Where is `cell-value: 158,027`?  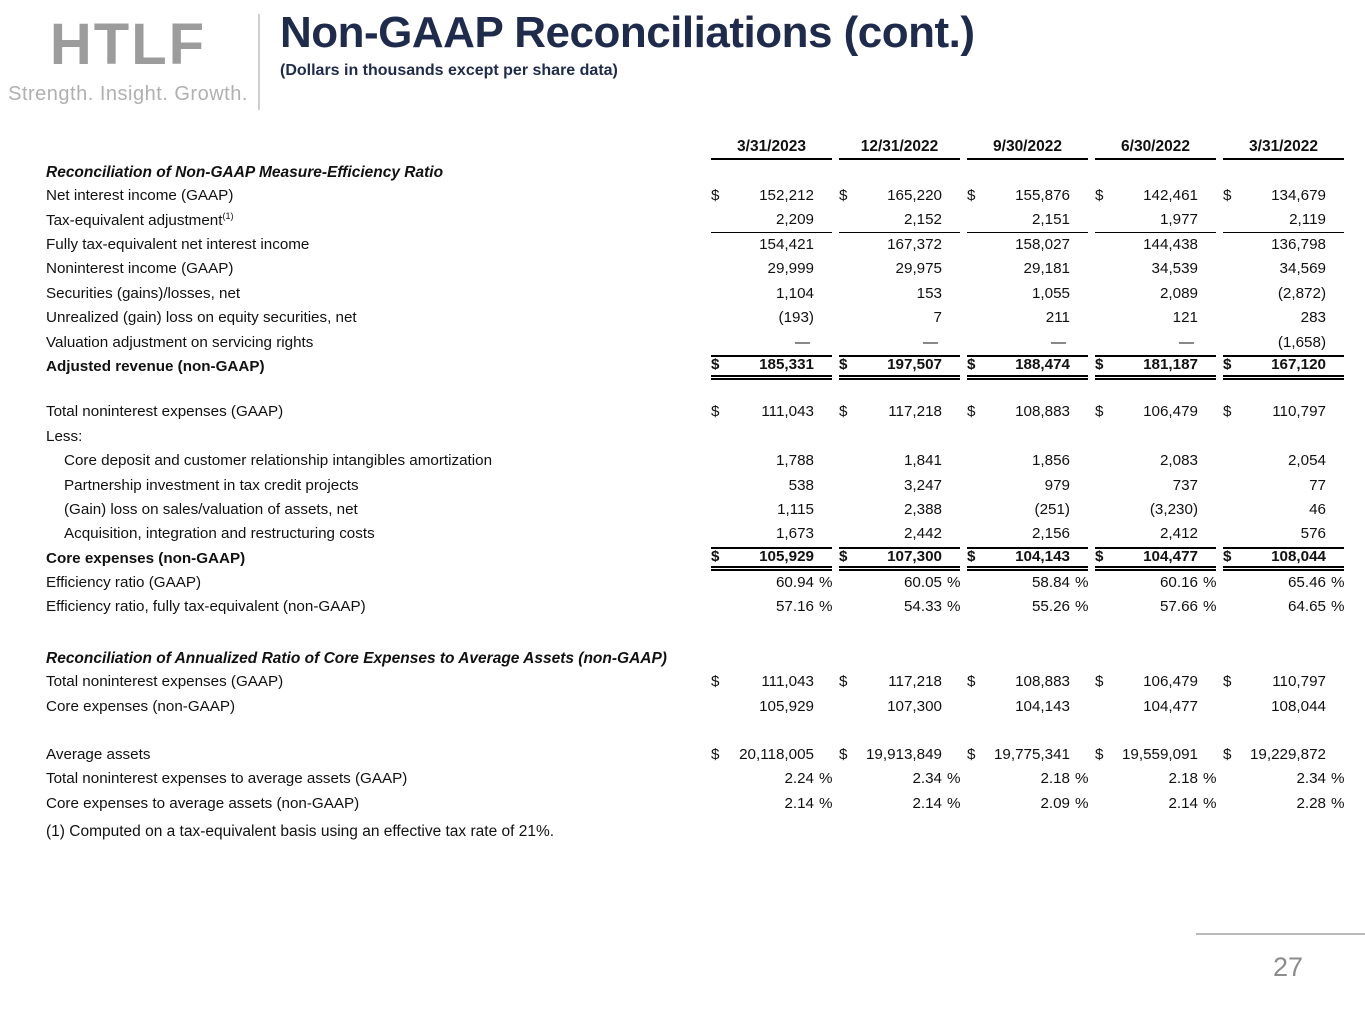 cell-value: 158,027 is located at coordinates (1042, 244).